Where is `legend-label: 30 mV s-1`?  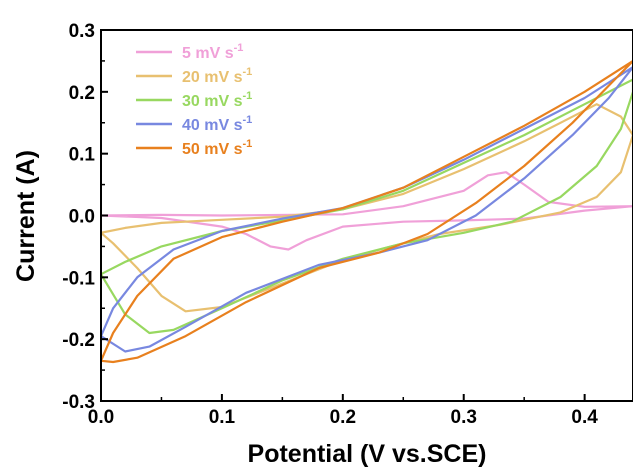
legend-label: 30 mV s-1 is located at coordinates (217, 100).